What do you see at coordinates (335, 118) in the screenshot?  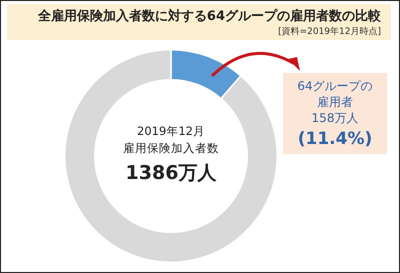 I see `text: 158万人` at bounding box center [335, 118].